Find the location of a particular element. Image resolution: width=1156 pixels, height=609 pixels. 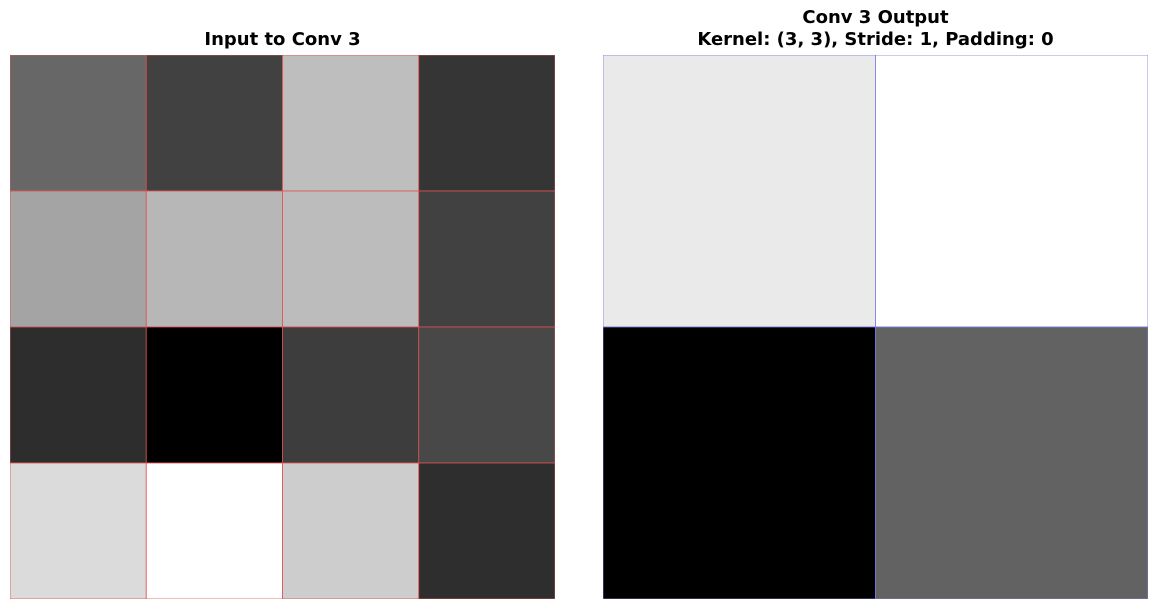

output-heatmap-subtitle: Kernel: (3, 3), Stride: 1, Padding: 0 is located at coordinates (875, 39).